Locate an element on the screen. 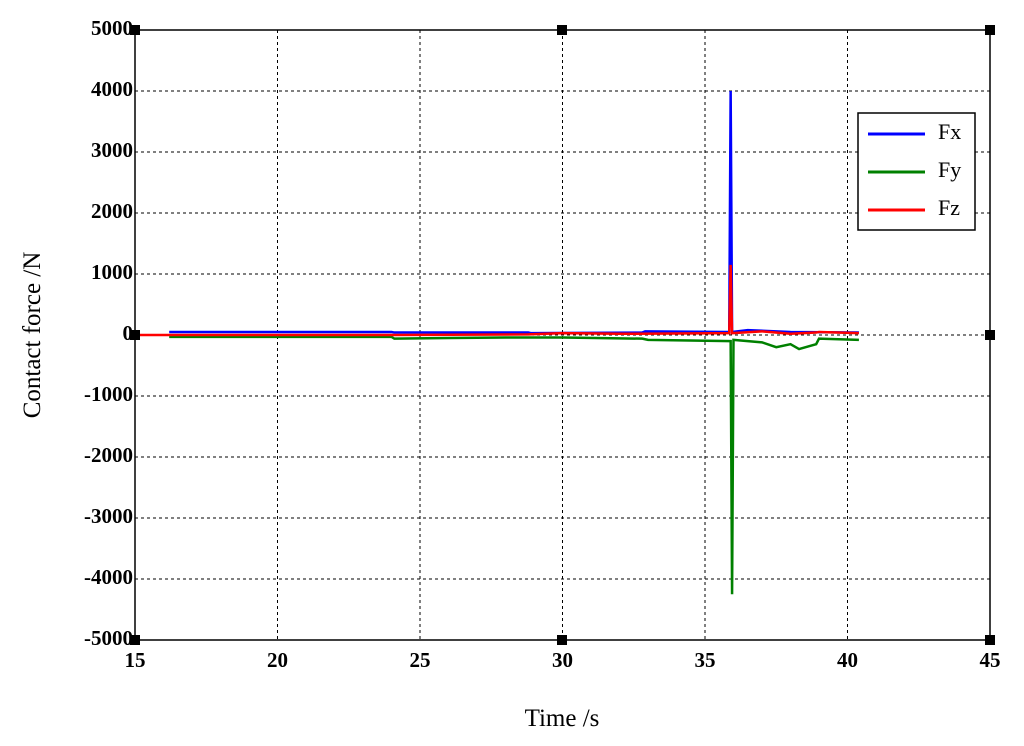  y-tick-label: 3000 is located at coordinates (112, 150).